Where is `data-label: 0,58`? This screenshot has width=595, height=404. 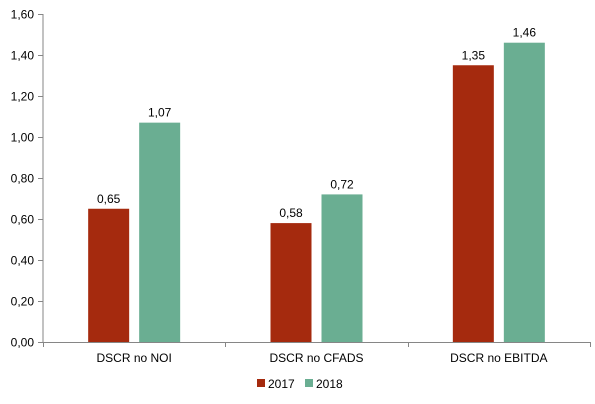
data-label: 0,58 is located at coordinates (291, 213).